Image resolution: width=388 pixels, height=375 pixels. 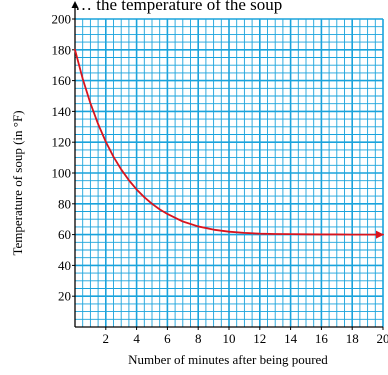 What do you see at coordinates (64, 203) in the screenshot?
I see `y-tick-label: 80` at bounding box center [64, 203].